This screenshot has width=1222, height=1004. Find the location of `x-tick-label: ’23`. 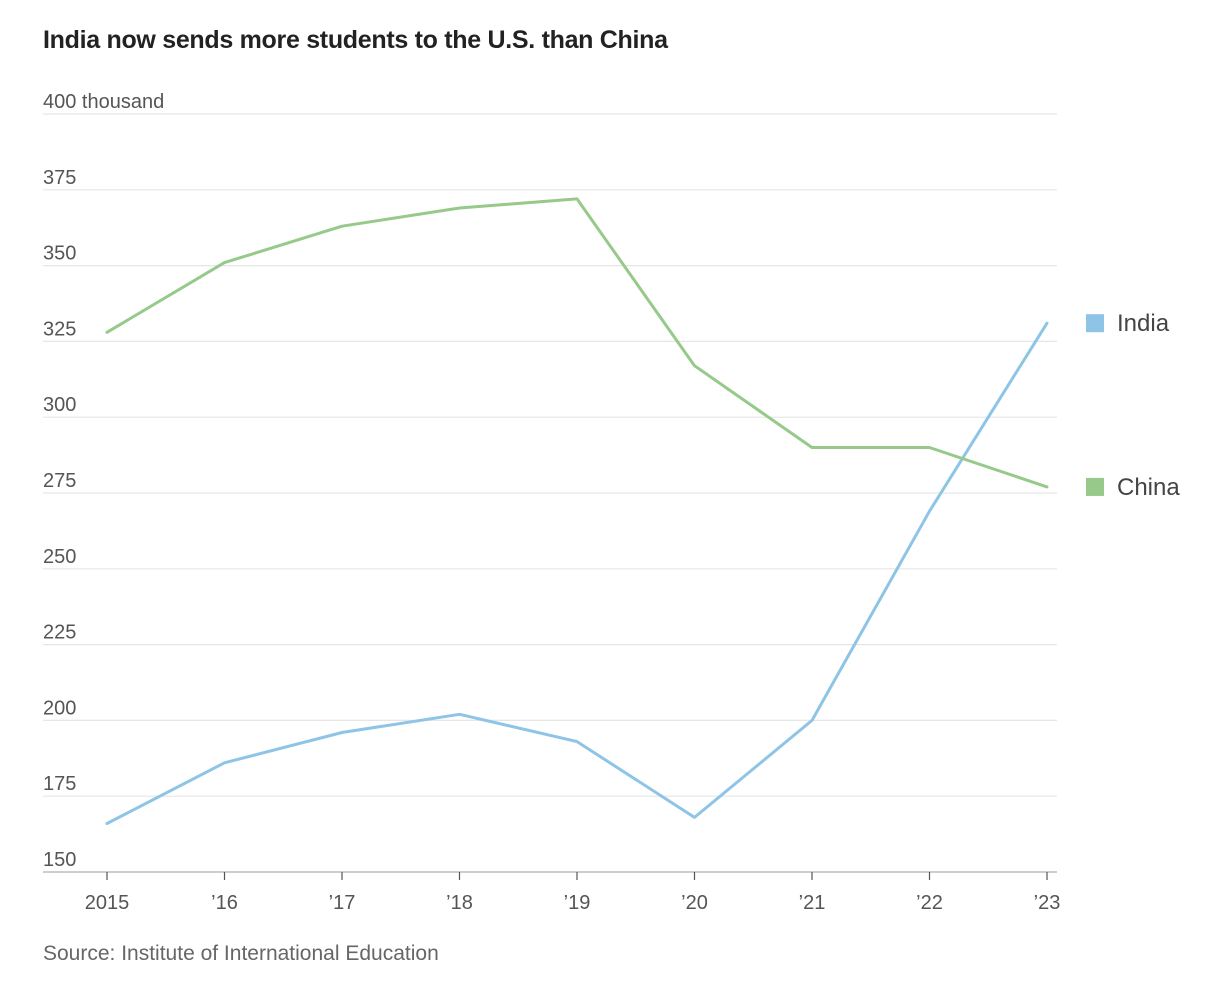

x-tick-label: ’23 is located at coordinates (1047, 903).